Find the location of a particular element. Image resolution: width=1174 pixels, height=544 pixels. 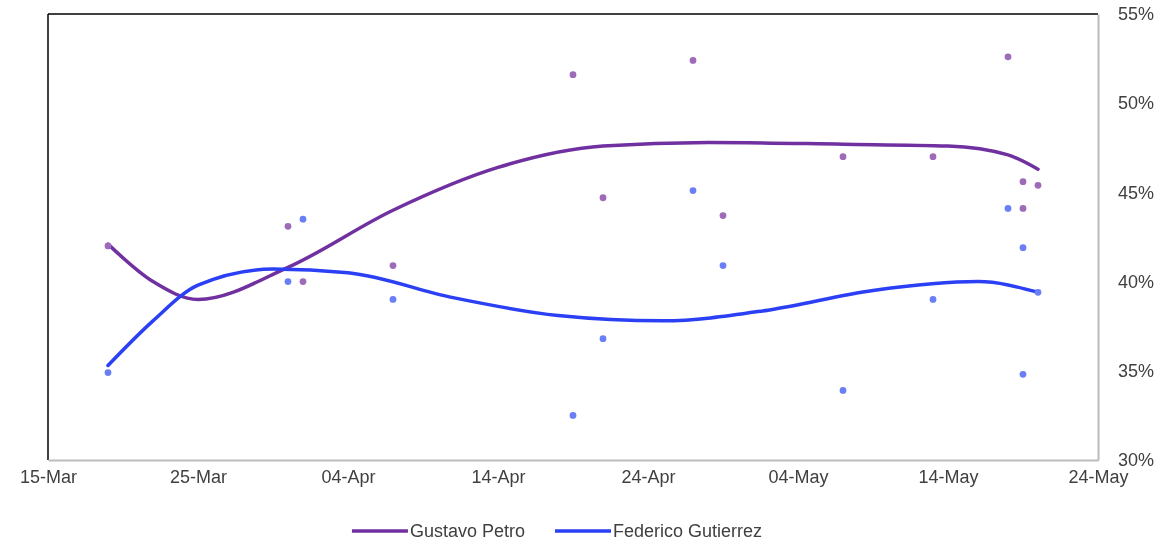

x-tick-label: 14-Apr is located at coordinates (498, 476).